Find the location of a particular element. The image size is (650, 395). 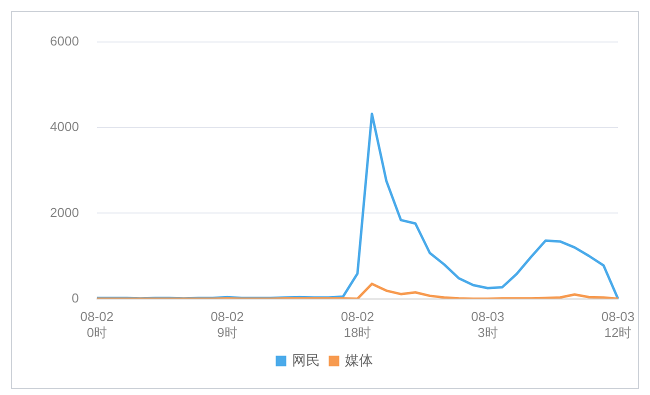

y-tick-label: 0 is located at coordinates (75, 298).